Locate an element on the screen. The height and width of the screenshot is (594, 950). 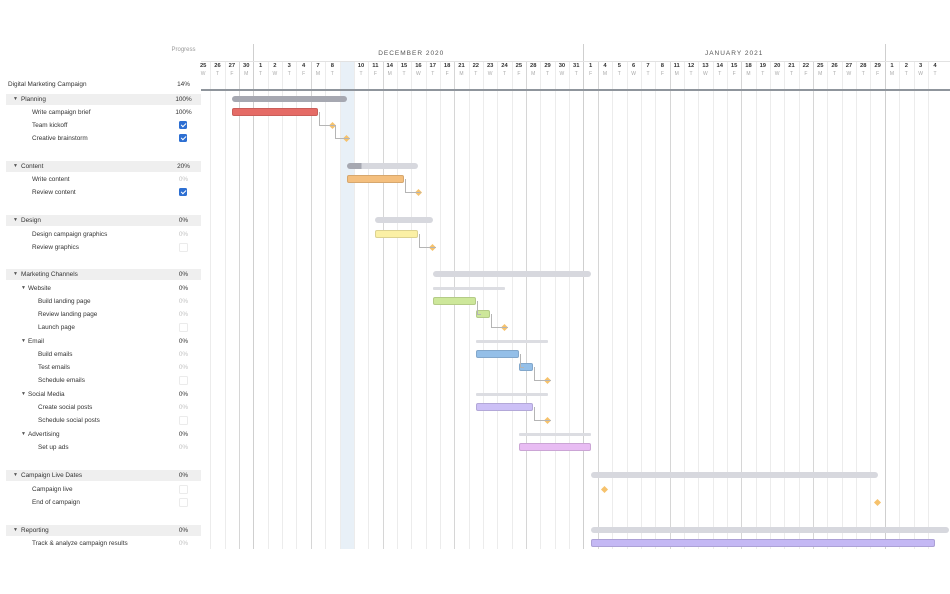
task-name: Creative brainstorm is located at coordinates (60, 138).